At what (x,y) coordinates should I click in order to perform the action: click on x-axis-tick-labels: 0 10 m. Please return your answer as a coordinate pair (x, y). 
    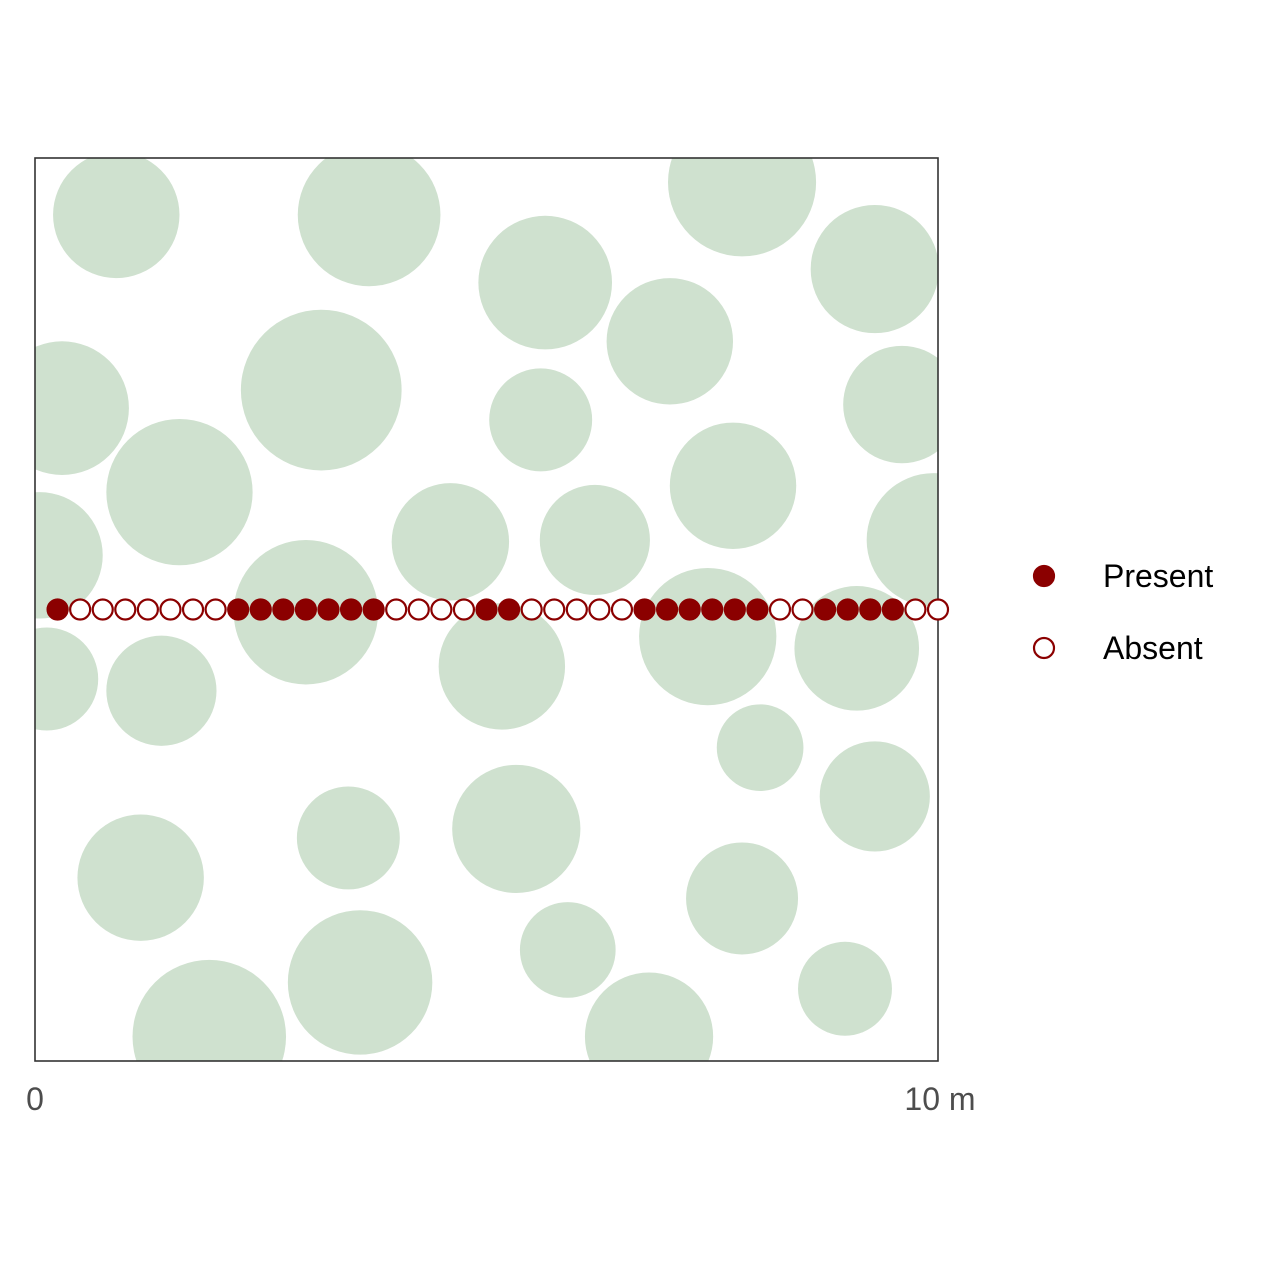
    Looking at the image, I should click on (500, 1099).